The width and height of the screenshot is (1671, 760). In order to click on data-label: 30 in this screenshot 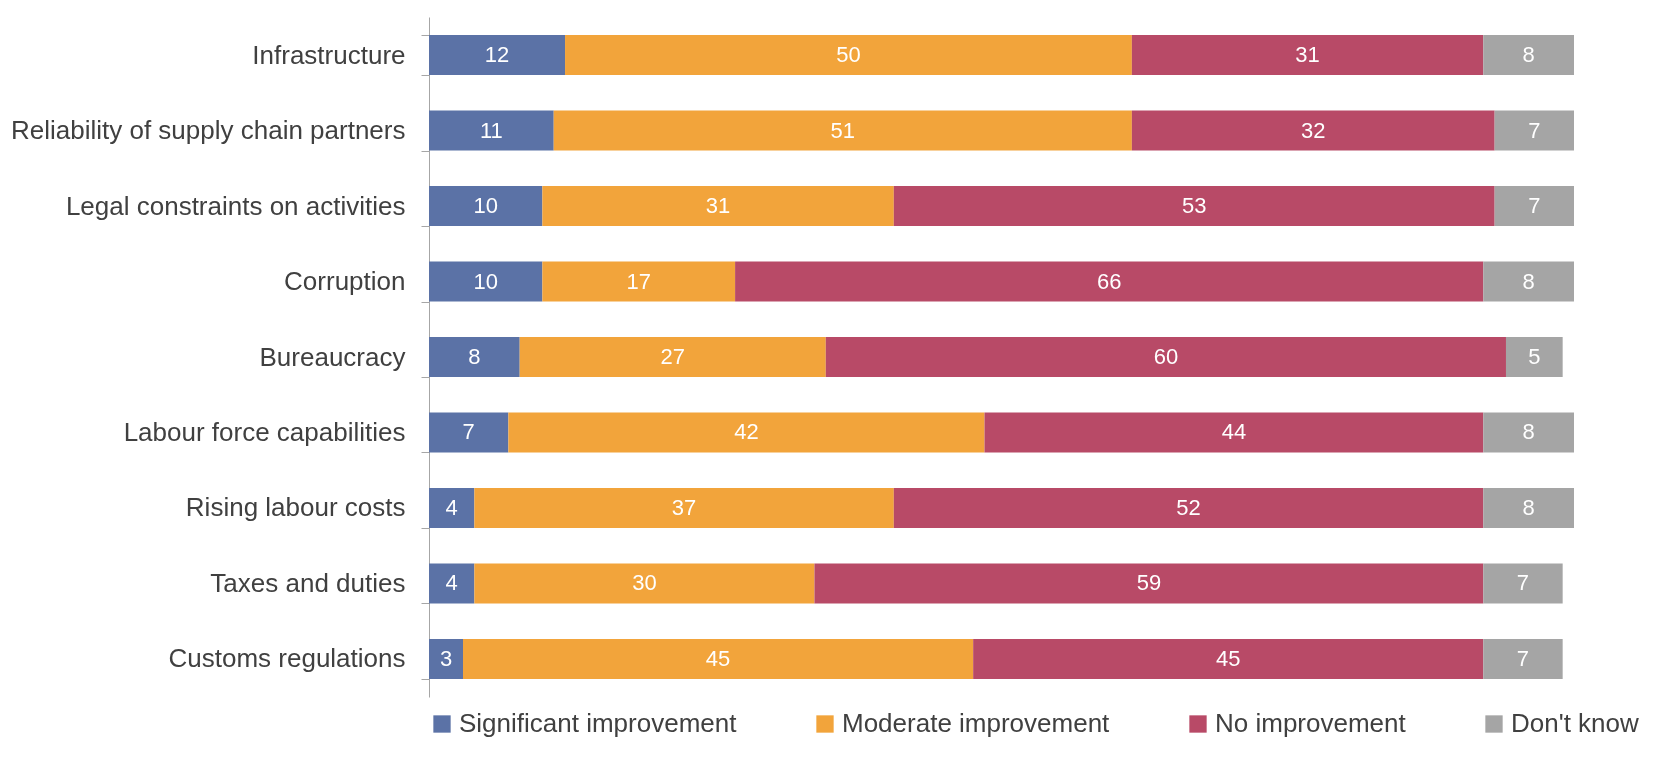, I will do `click(644, 583)`.